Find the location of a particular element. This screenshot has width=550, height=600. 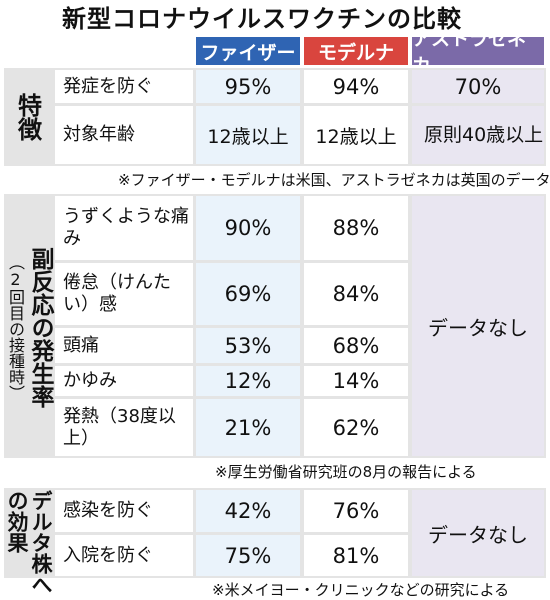

header-moderna: モデルナ is located at coordinates (356, 51).